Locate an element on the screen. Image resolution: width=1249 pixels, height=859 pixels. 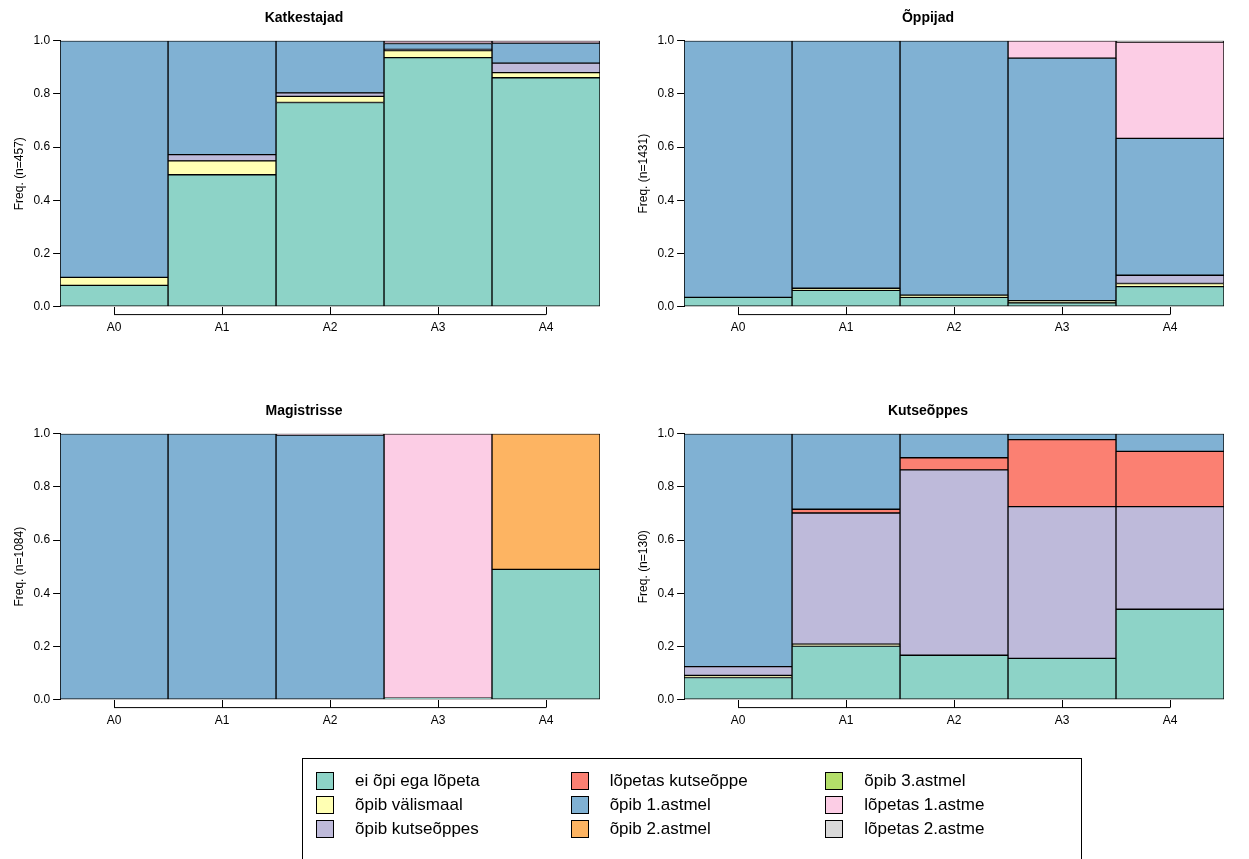
legend-label: õpib välismaal is located at coordinates (409, 805).